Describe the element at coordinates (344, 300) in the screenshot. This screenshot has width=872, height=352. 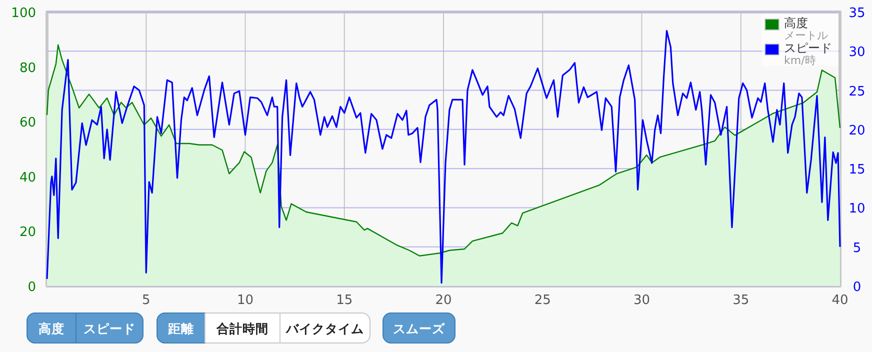
I see `x-tick-label: 15` at that location.